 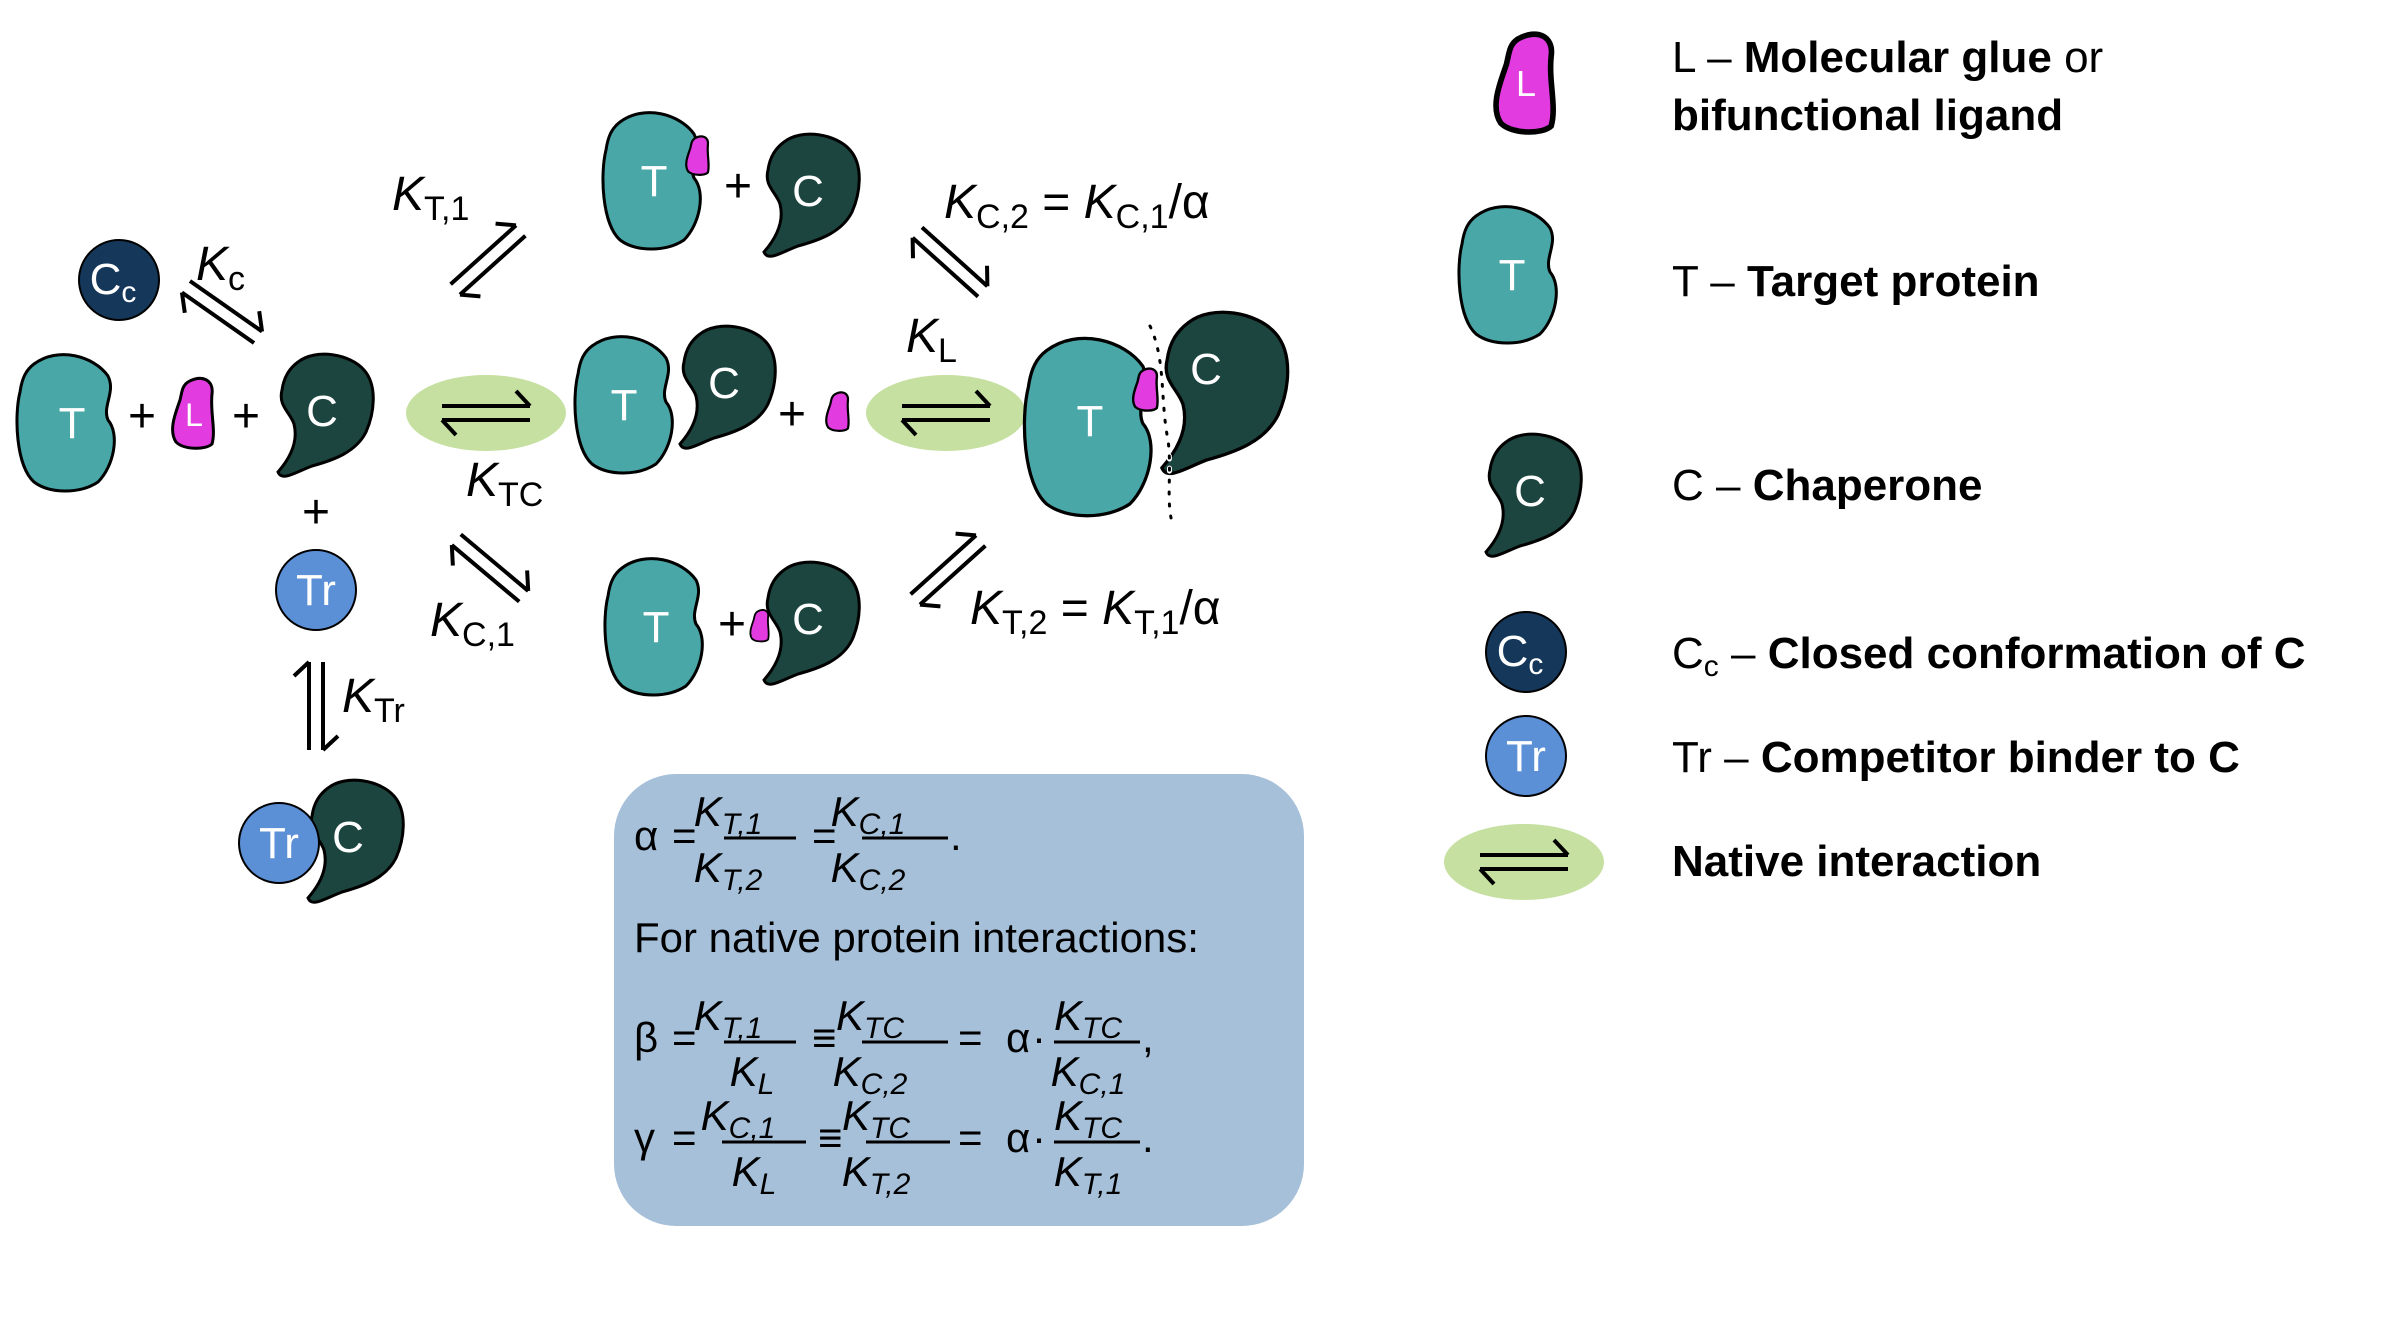 I want to click on equation-box, so click(x=959, y=1000).